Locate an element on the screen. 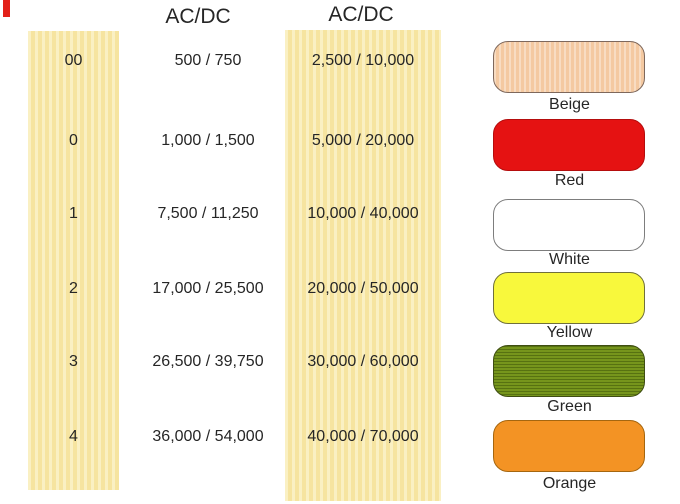 This screenshot has height=504, width=680. voltage-cell-1: 36,000 / 54,000 is located at coordinates (208, 436).